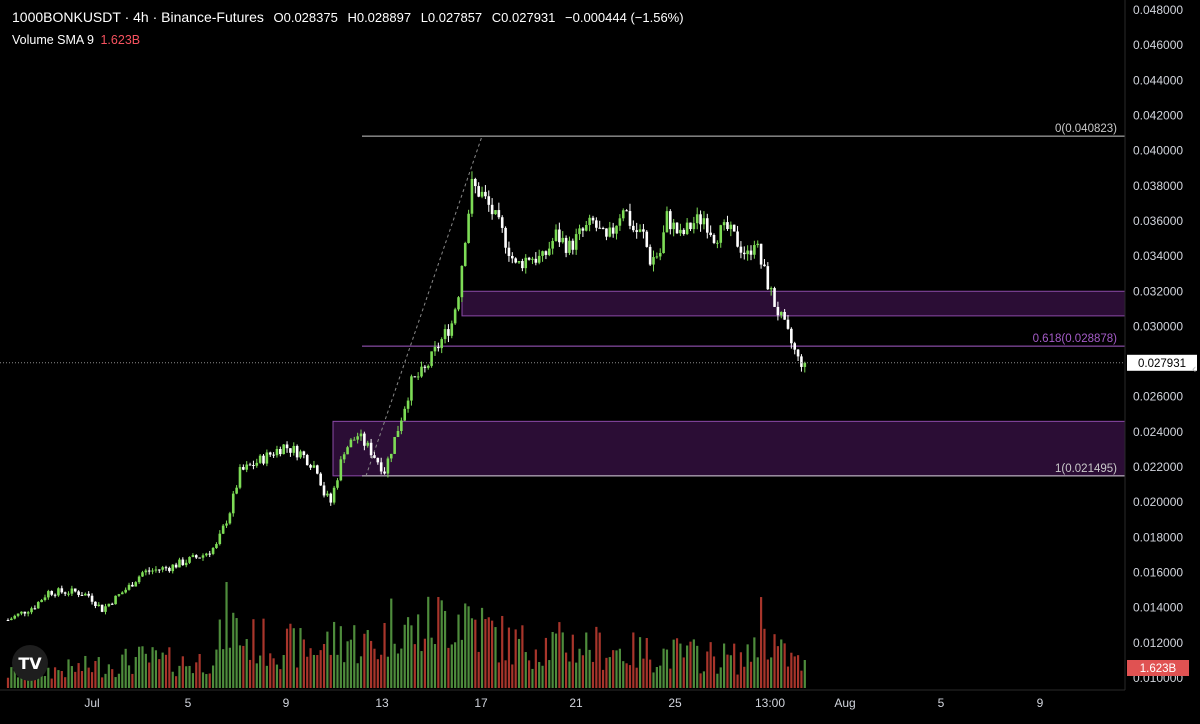 Image resolution: width=1200 pixels, height=724 pixels. I want to click on symbol-title: 1000BONKUSDT · 4h · Binance-Futures, so click(138, 17).